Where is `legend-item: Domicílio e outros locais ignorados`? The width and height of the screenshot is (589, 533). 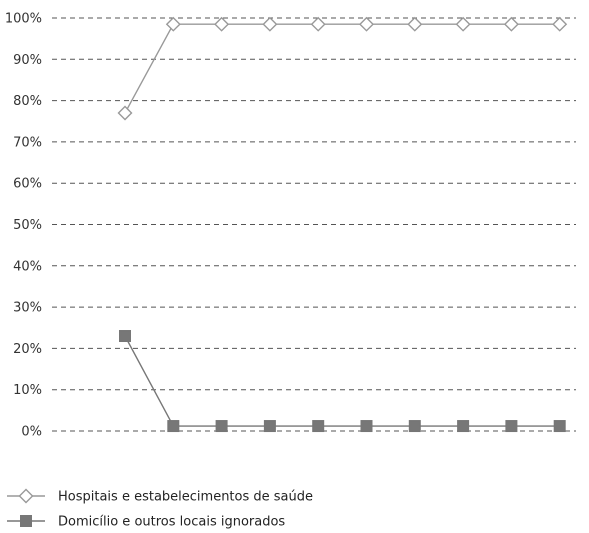 legend-item: Domicílio e outros locais ignorados is located at coordinates (146, 522).